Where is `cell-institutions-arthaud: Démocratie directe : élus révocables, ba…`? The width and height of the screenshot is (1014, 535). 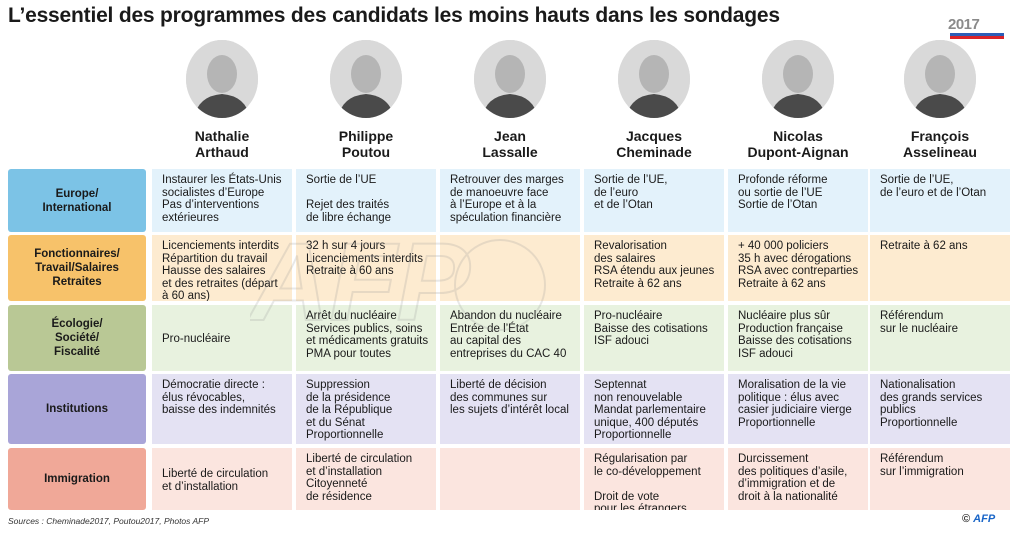
cell-institutions-arthaud: Démocratie directe : élus révocables, ba… is located at coordinates (222, 409).